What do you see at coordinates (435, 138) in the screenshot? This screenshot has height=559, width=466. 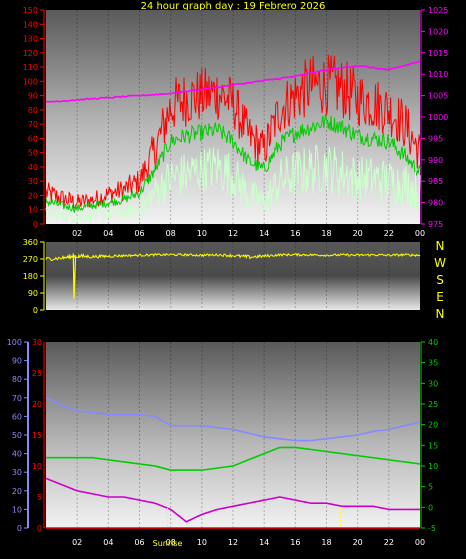 I see `chart1-right-tick-4: 995` at bounding box center [435, 138].